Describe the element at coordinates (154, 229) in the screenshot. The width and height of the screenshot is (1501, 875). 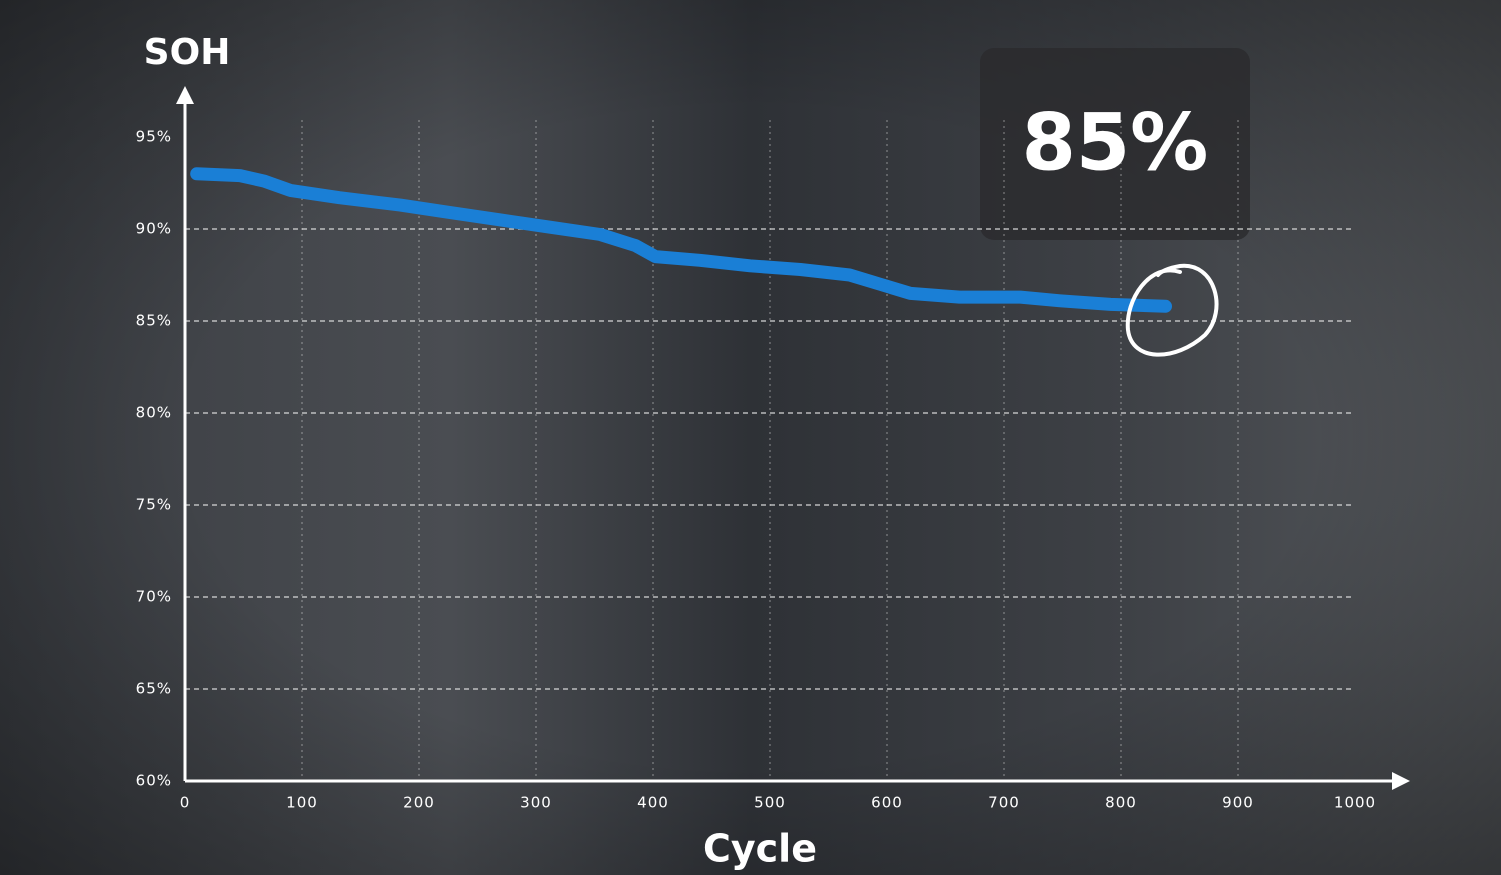
I see `y-tick-label: 90%` at that location.